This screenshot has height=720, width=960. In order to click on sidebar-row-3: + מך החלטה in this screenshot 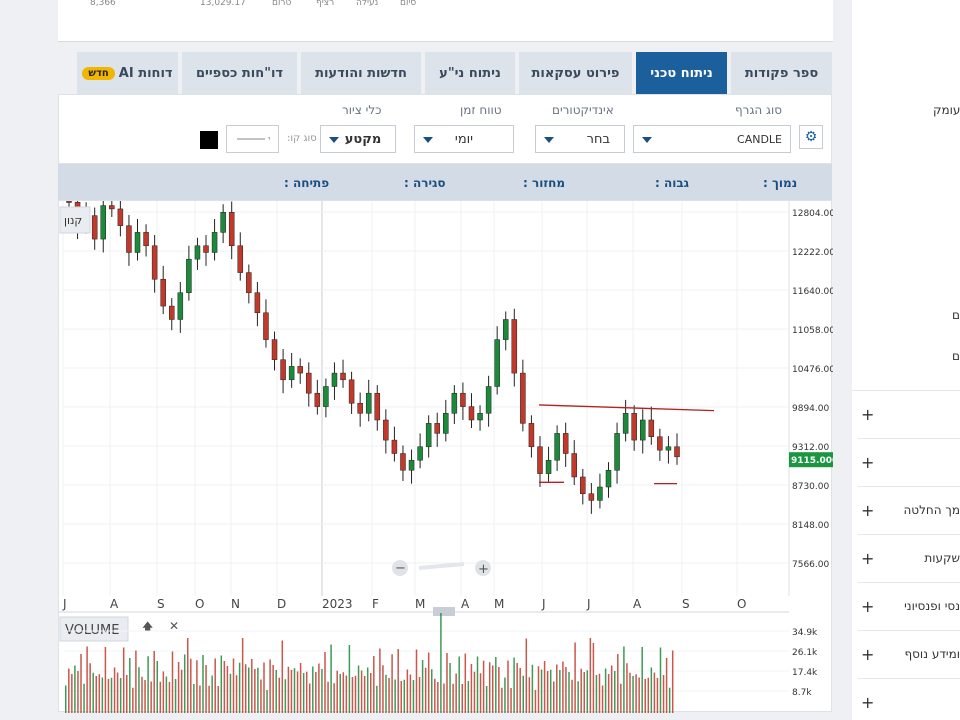, I will do `click(909, 511)`.